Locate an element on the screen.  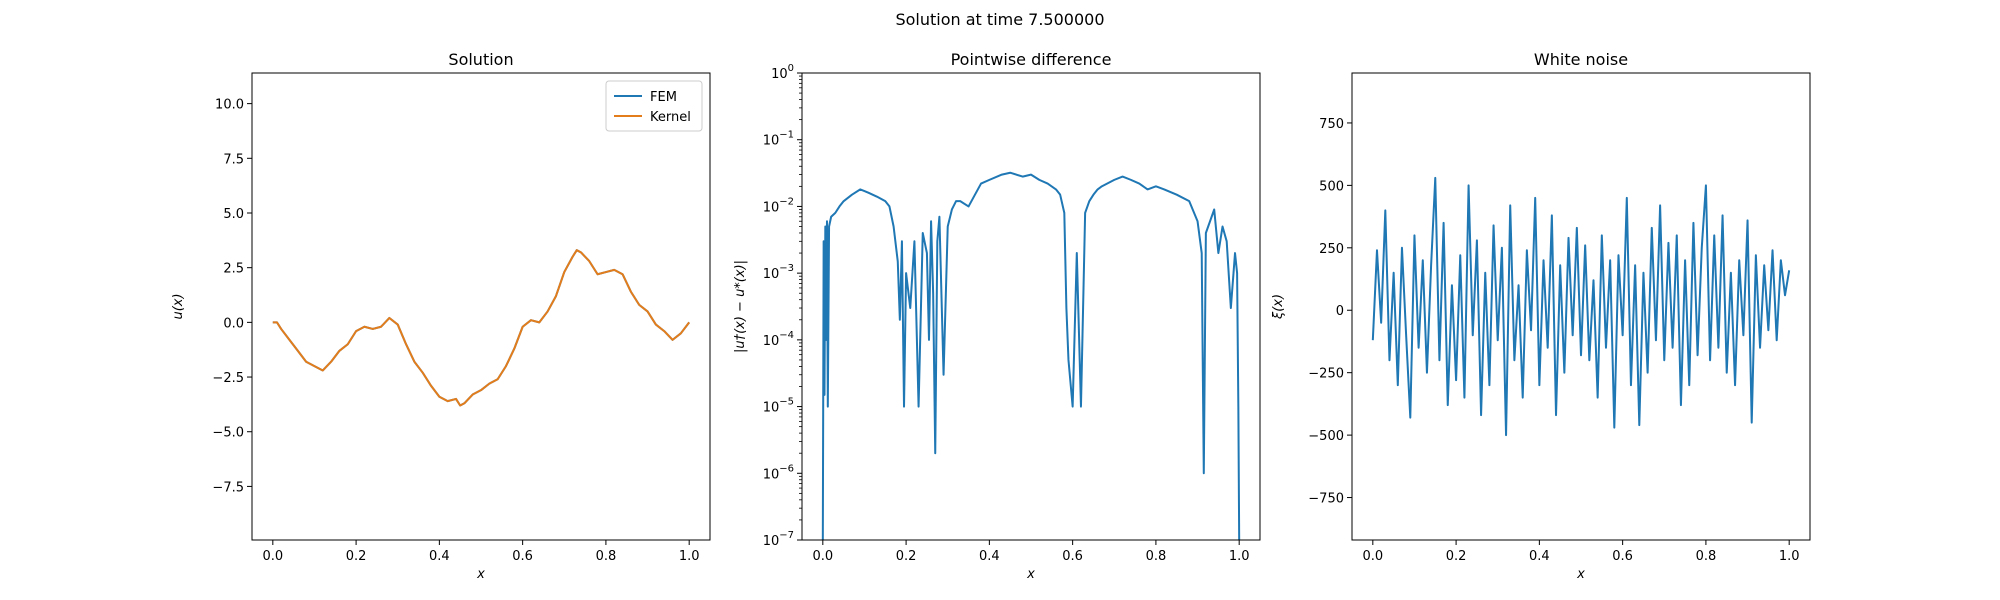
y-tick-label: 10⁻² is located at coordinates (778, 205).